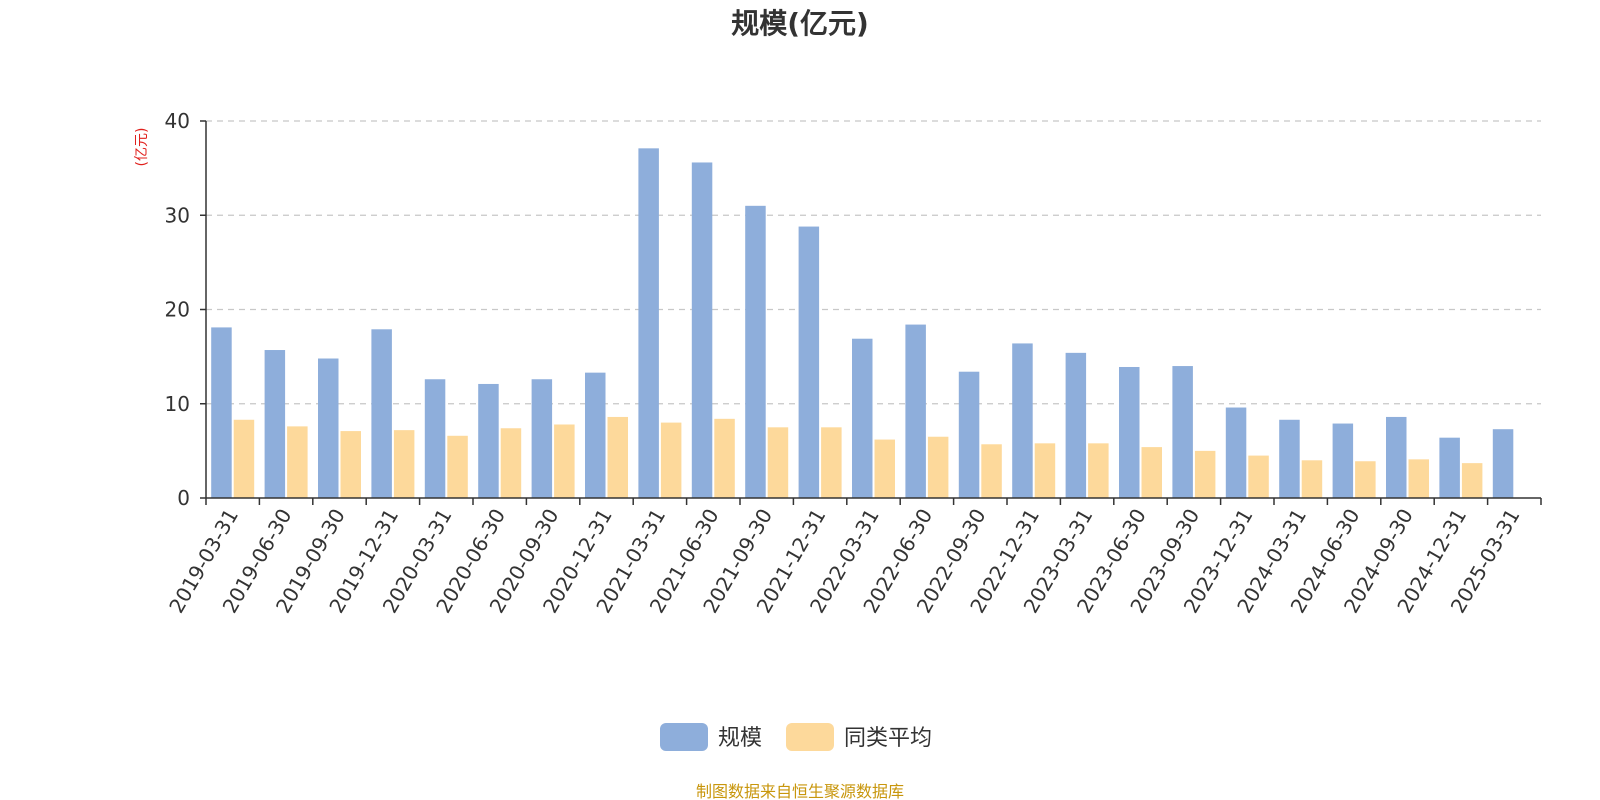 The width and height of the screenshot is (1600, 800). I want to click on y-axis-ticks: 0 10 20 30 40, so click(177, 309).